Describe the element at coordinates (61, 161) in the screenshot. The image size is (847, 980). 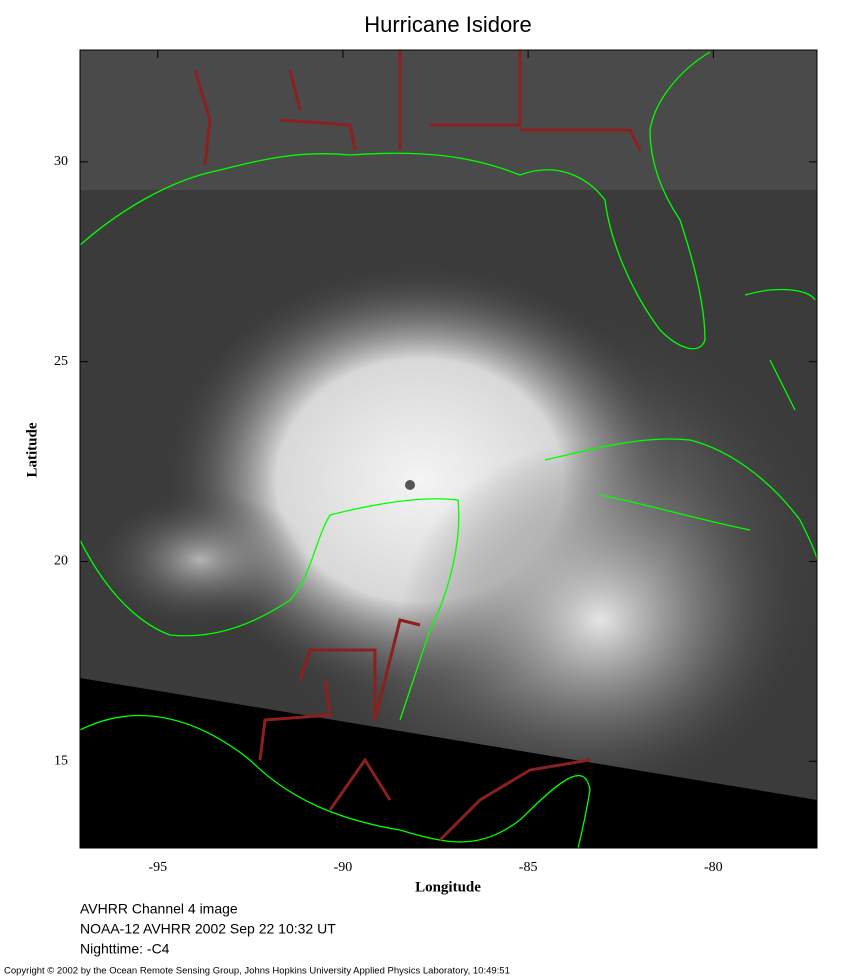
I see `y-tick-label: 30` at that location.